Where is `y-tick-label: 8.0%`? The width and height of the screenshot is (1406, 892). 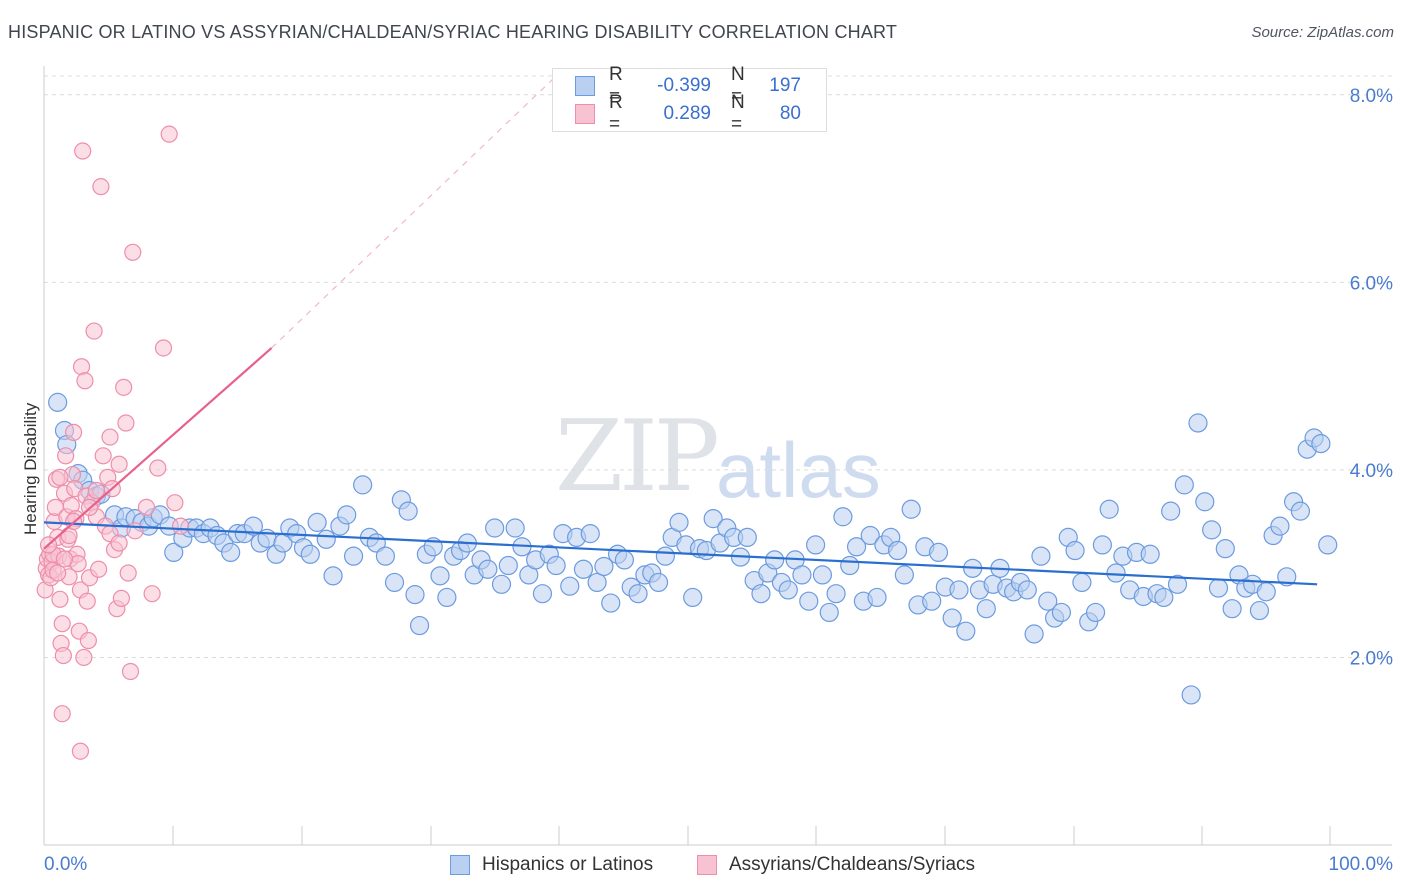
y-tick-label: 8.0% is located at coordinates (1371, 96).